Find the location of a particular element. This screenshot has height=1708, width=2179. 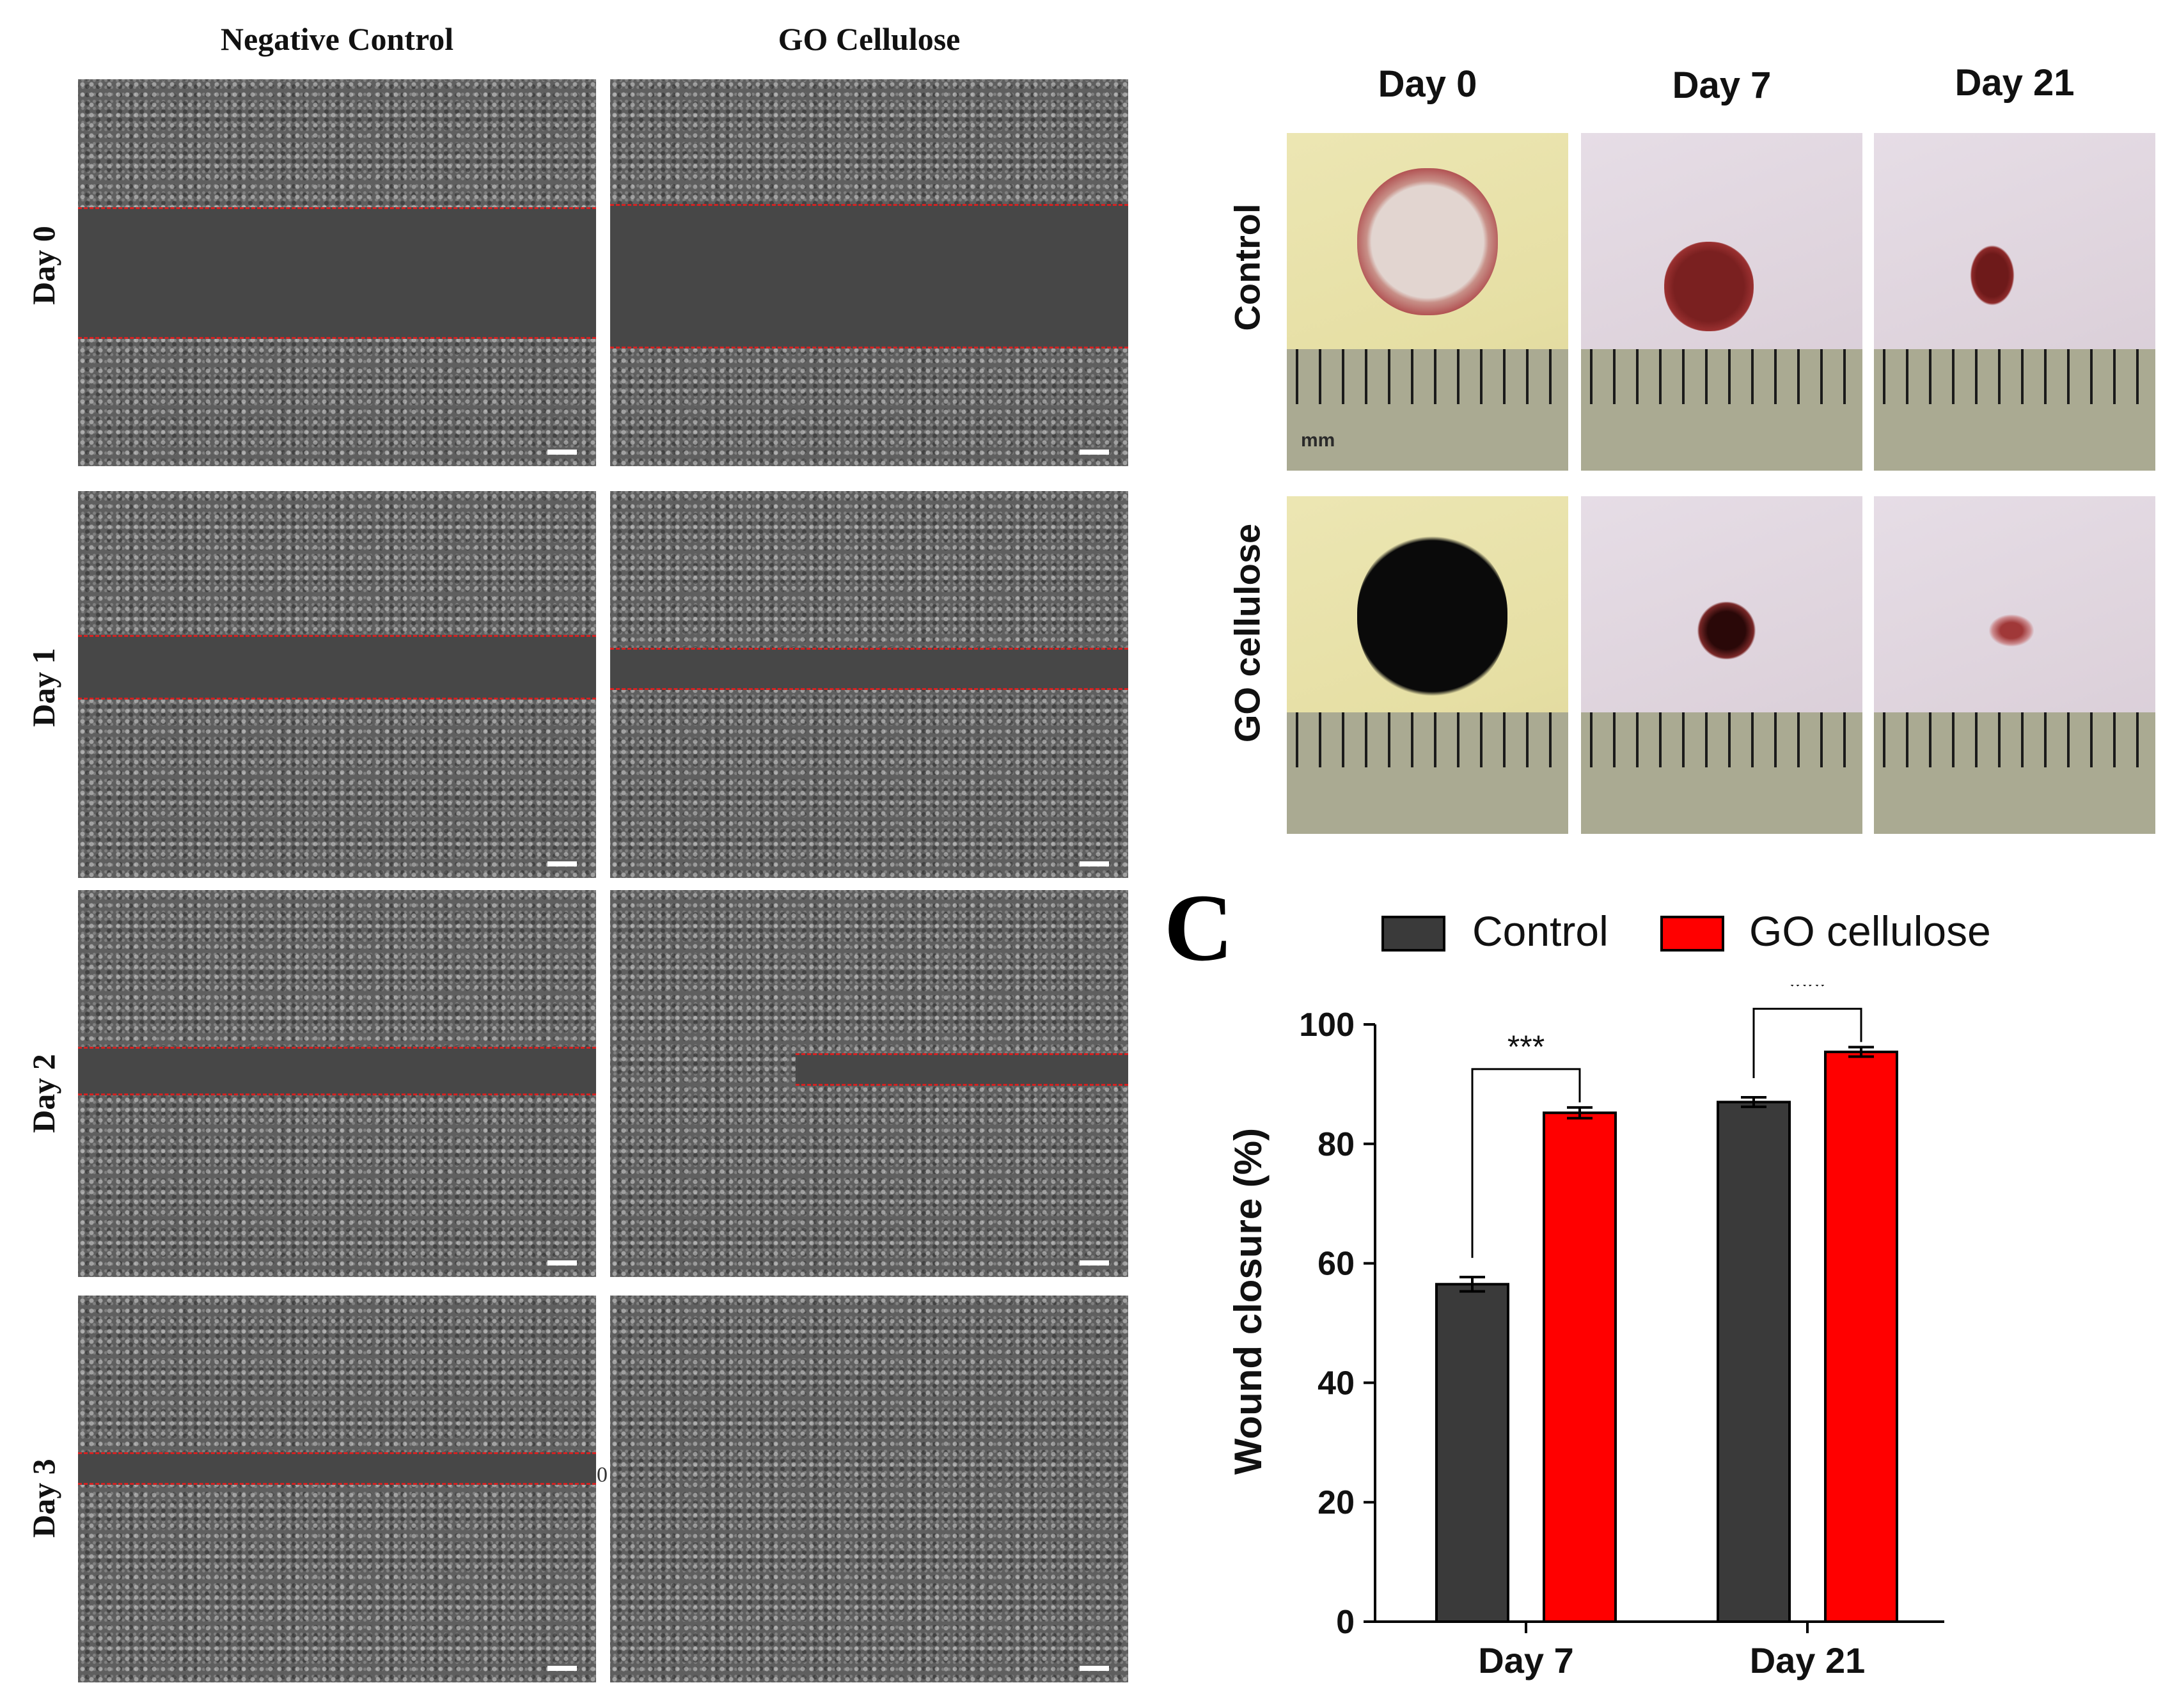

row-label-day-2: Day 2 is located at coordinates (44, 1093).